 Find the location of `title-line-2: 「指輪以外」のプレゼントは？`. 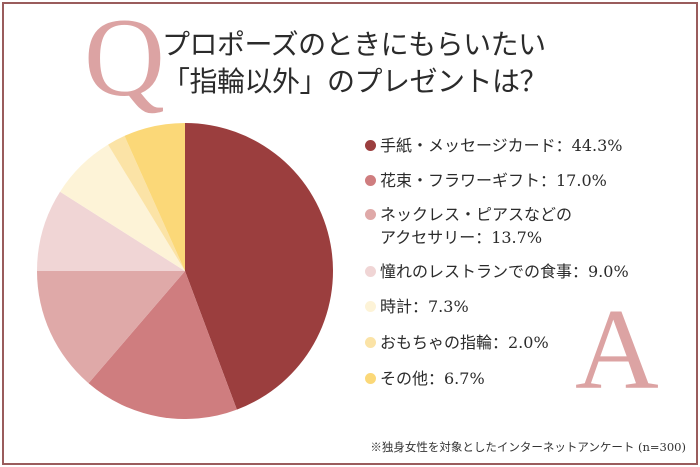

title-line-2: 「指輪以外」のプレゼントは？ is located at coordinates (355, 81).